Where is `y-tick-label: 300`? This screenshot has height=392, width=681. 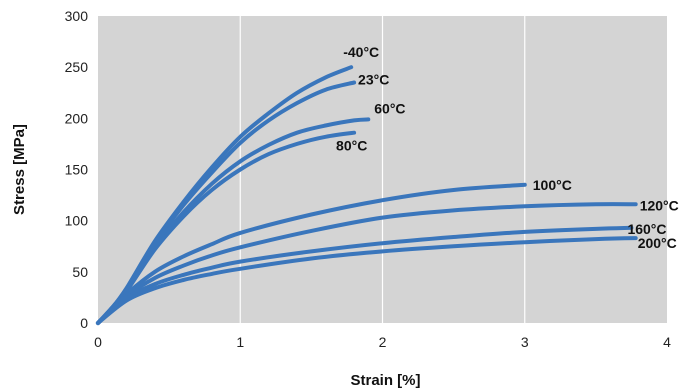 y-tick-label: 300 is located at coordinates (77, 16).